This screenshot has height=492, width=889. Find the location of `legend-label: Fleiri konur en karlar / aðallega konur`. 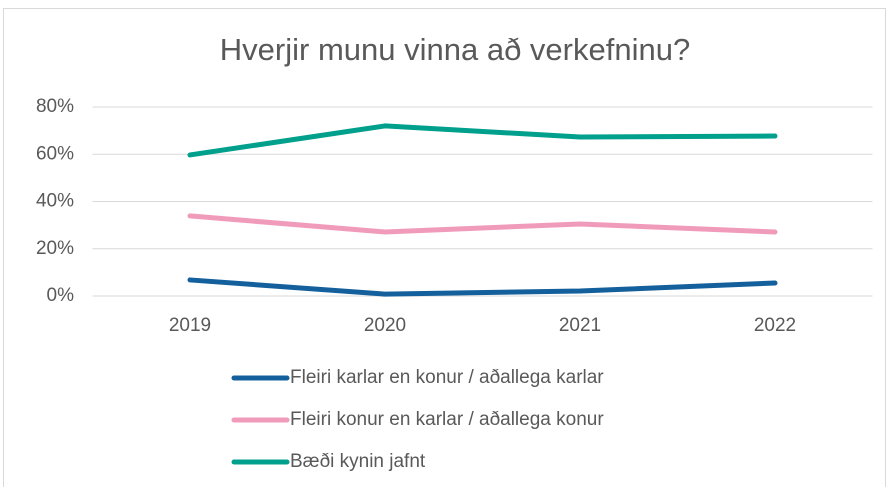

legend-label: Fleiri konur en karlar / aðallega konur is located at coordinates (447, 419).